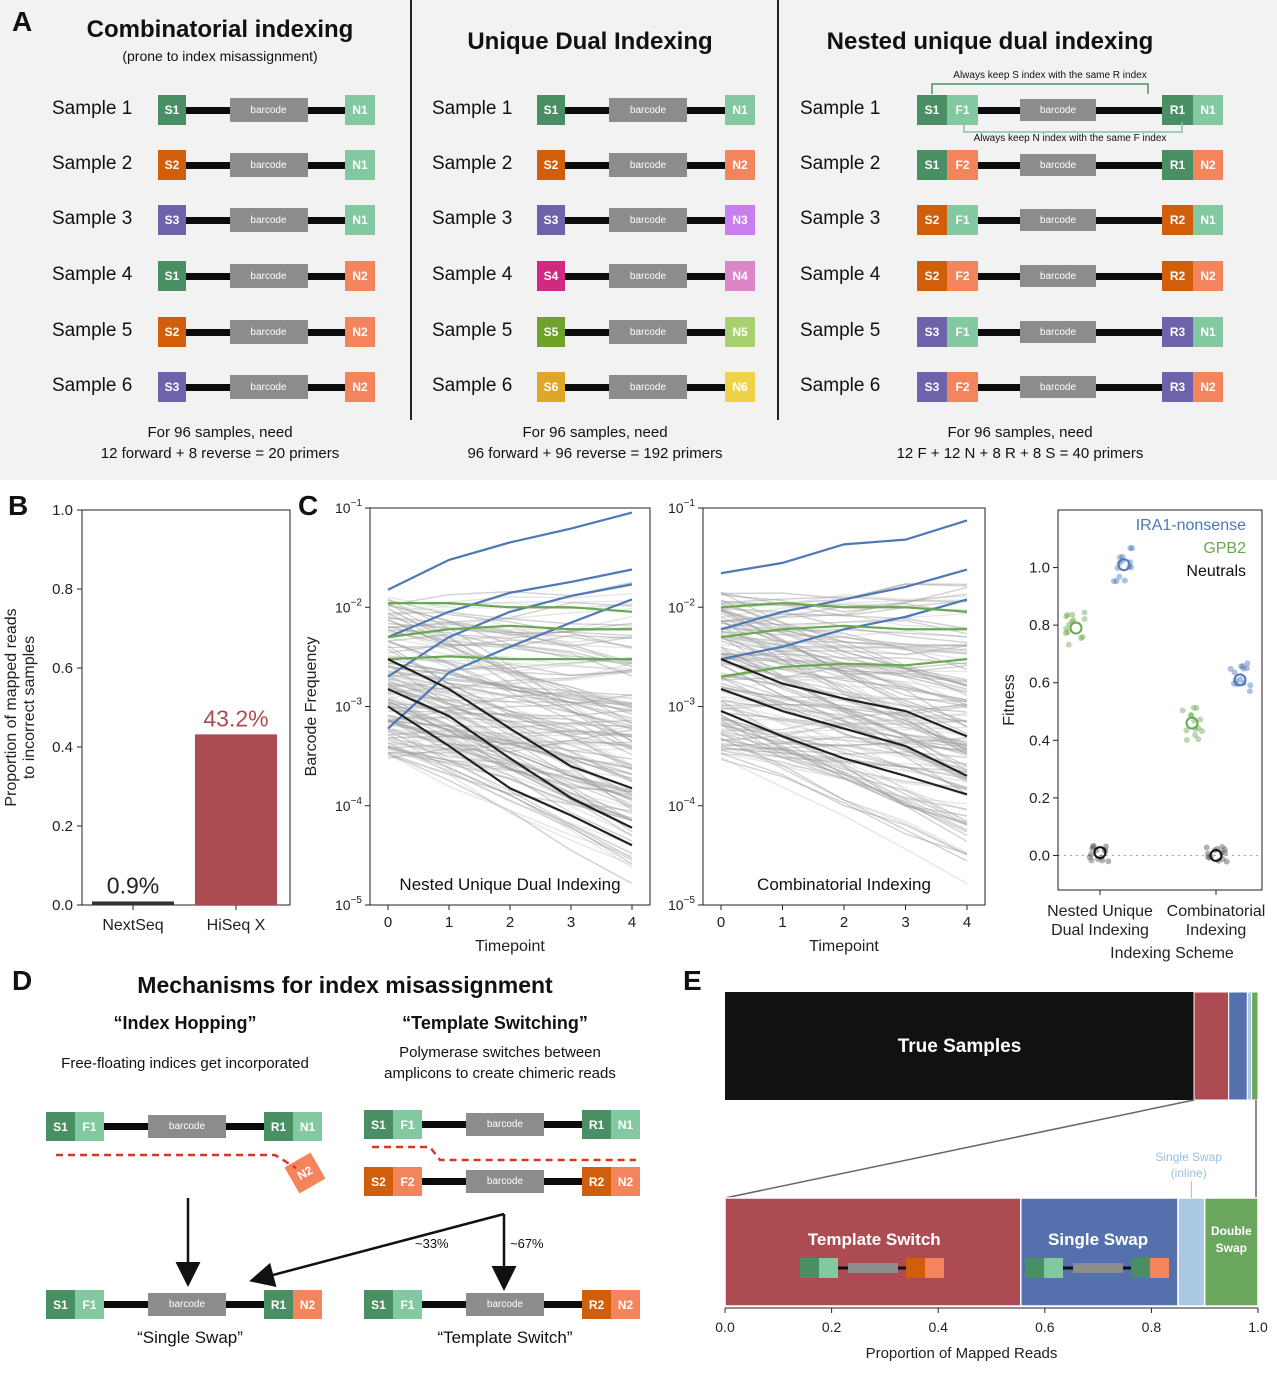 This screenshot has width=1277, height=1391. Describe the element at coordinates (62, 826) in the screenshot. I see `panel-b-ytick-label: 0.2` at that location.